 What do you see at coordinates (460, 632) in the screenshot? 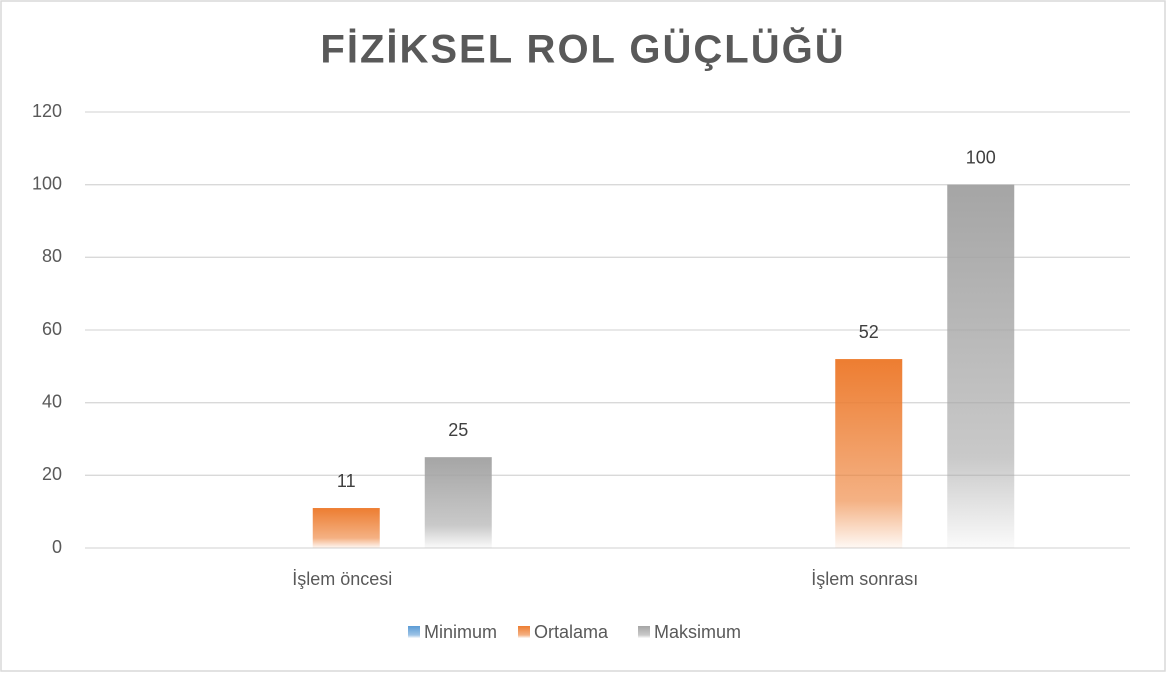
I see `legend-label: Minimum` at bounding box center [460, 632].